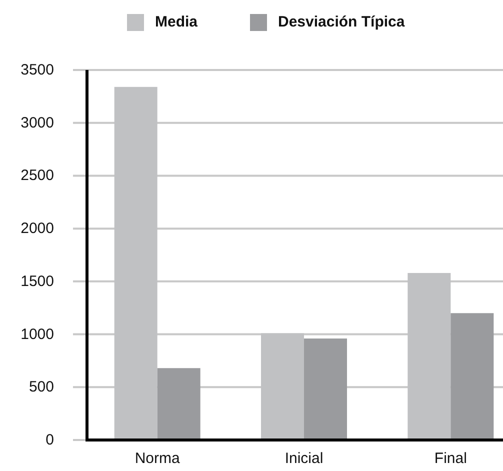 The image size is (503, 471). Describe the element at coordinates (157, 458) in the screenshot. I see `x-tick-label: Norma` at that location.